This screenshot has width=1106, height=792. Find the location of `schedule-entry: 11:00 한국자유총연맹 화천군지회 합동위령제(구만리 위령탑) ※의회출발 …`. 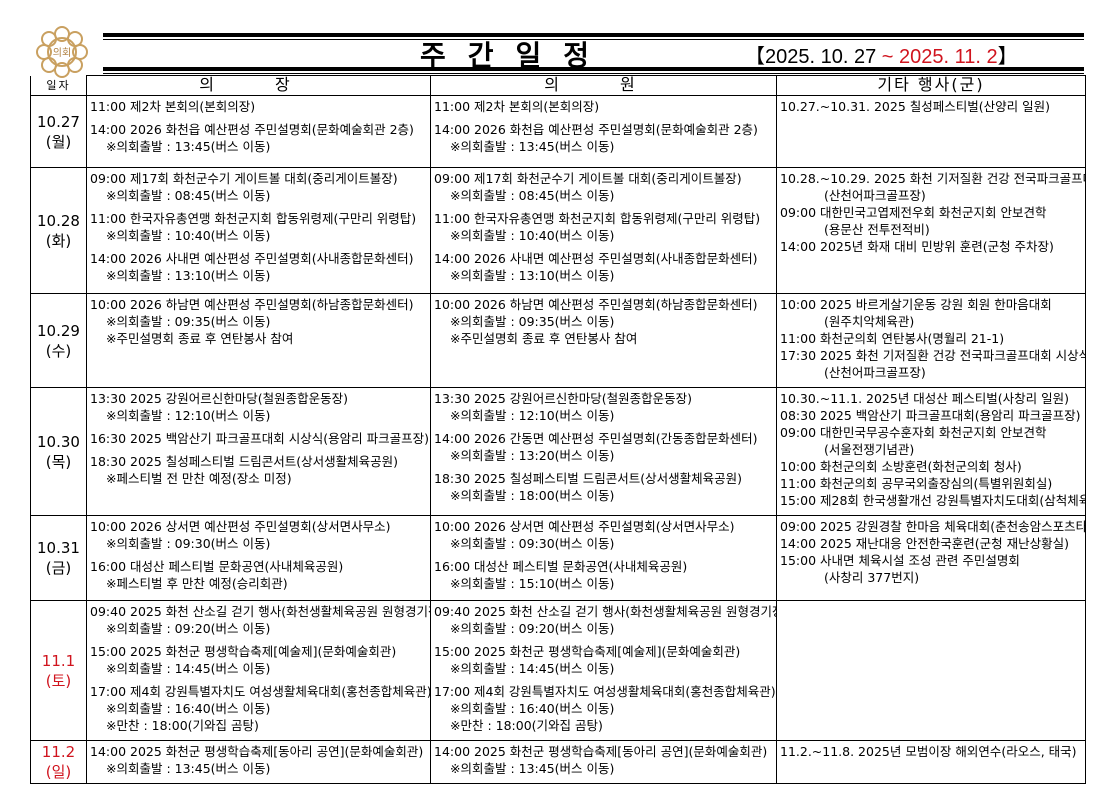

schedule-entry: 11:00 한국자유총연맹 화천군지회 합동위령제(구만리 위령탑) ※의회출발 … is located at coordinates (259, 227).